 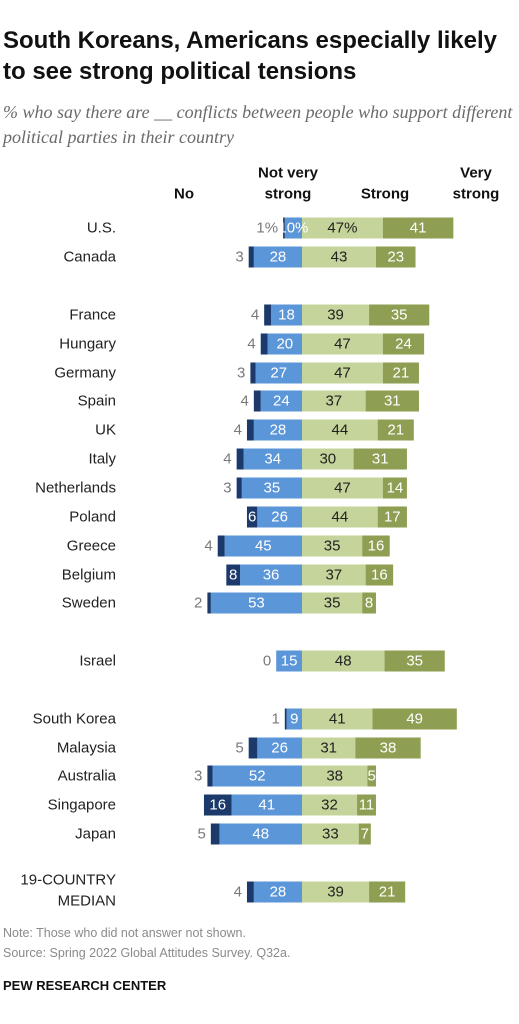 What do you see at coordinates (339, 517) in the screenshot?
I see `data-label-strong: 44` at bounding box center [339, 517].